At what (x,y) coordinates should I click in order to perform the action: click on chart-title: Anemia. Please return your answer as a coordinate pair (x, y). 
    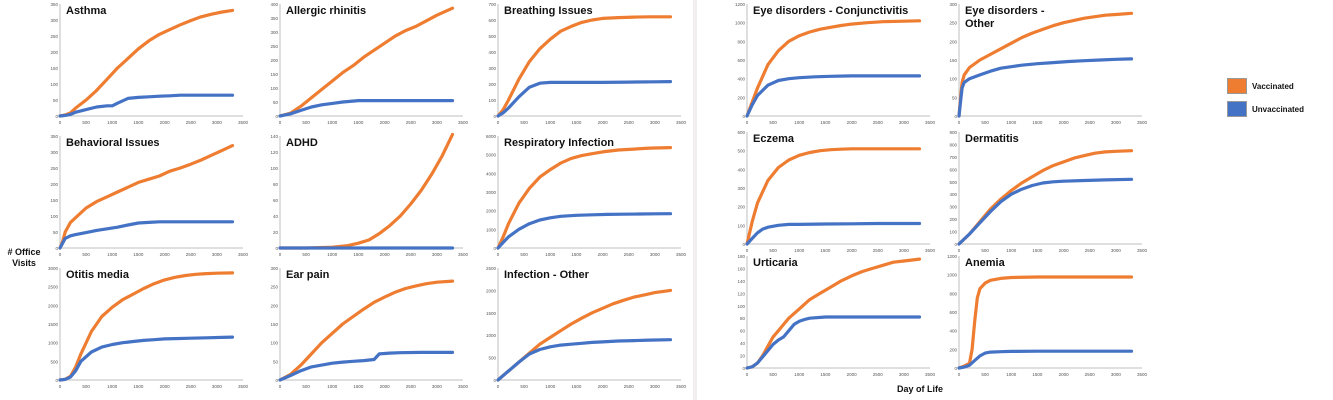
    Looking at the image, I should click on (985, 263).